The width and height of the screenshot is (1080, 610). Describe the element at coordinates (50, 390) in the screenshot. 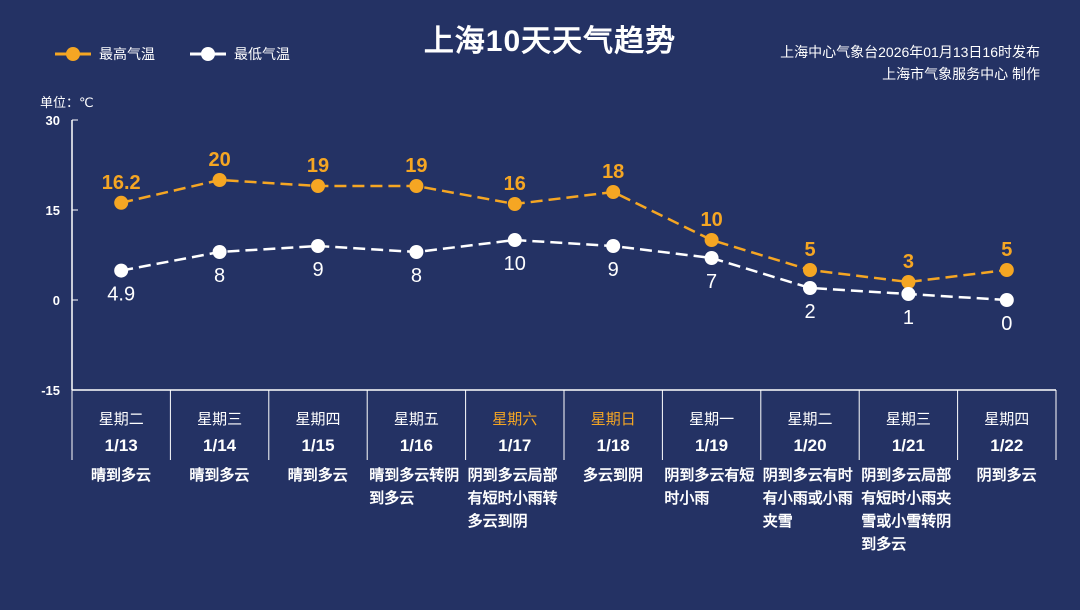

I see `y-tick-label: -15` at that location.